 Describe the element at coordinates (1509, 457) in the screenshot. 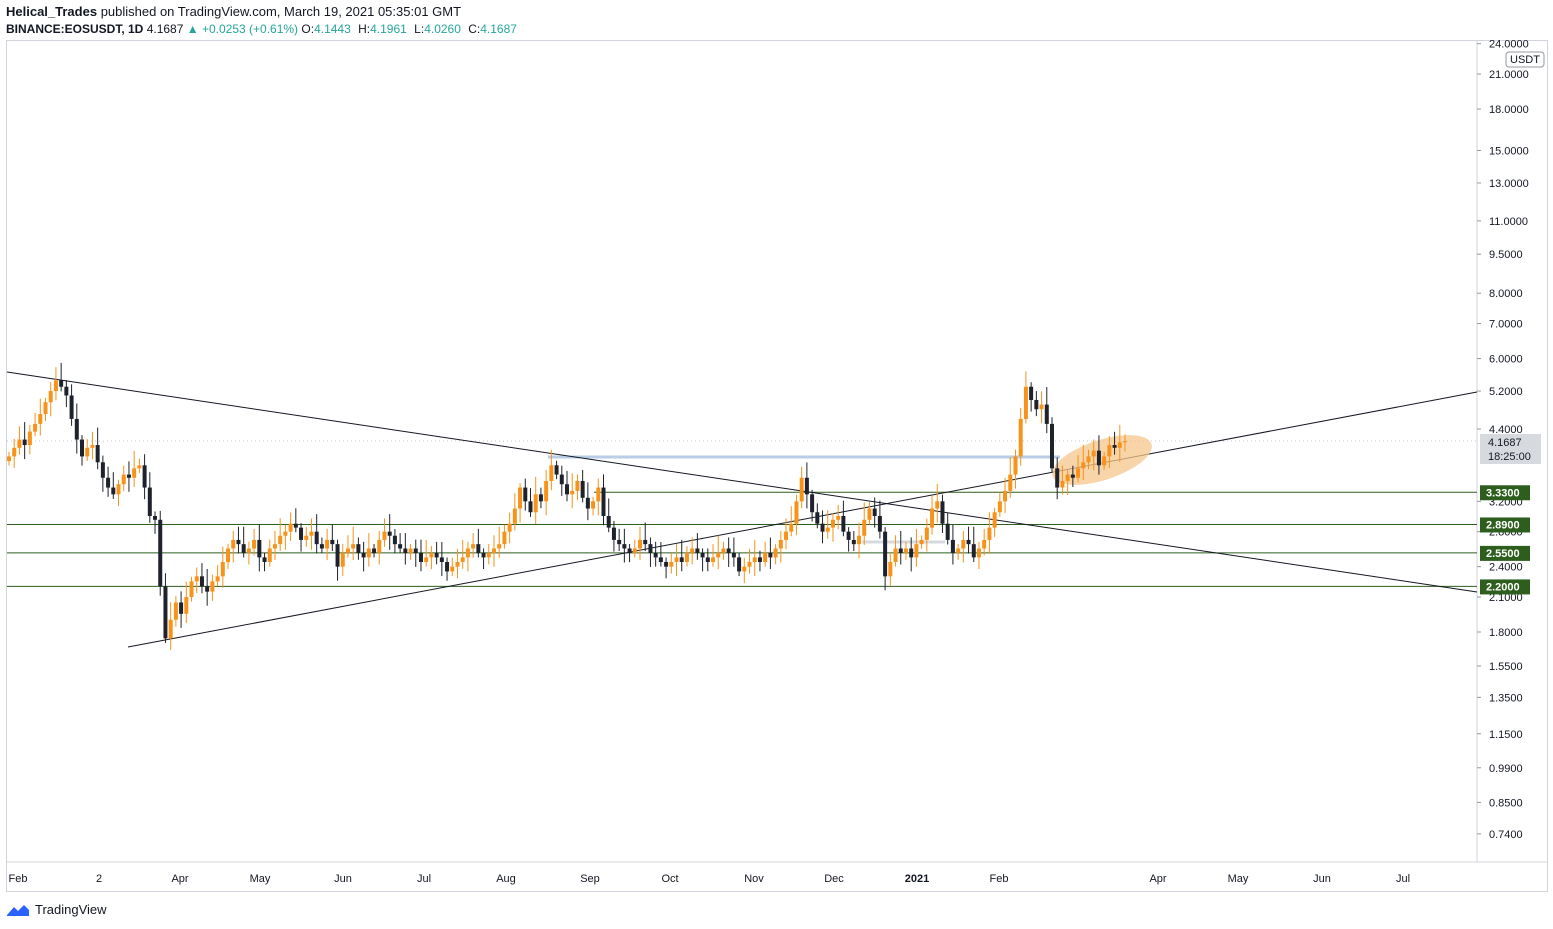

I see `countdown-label: 18:25:00` at that location.